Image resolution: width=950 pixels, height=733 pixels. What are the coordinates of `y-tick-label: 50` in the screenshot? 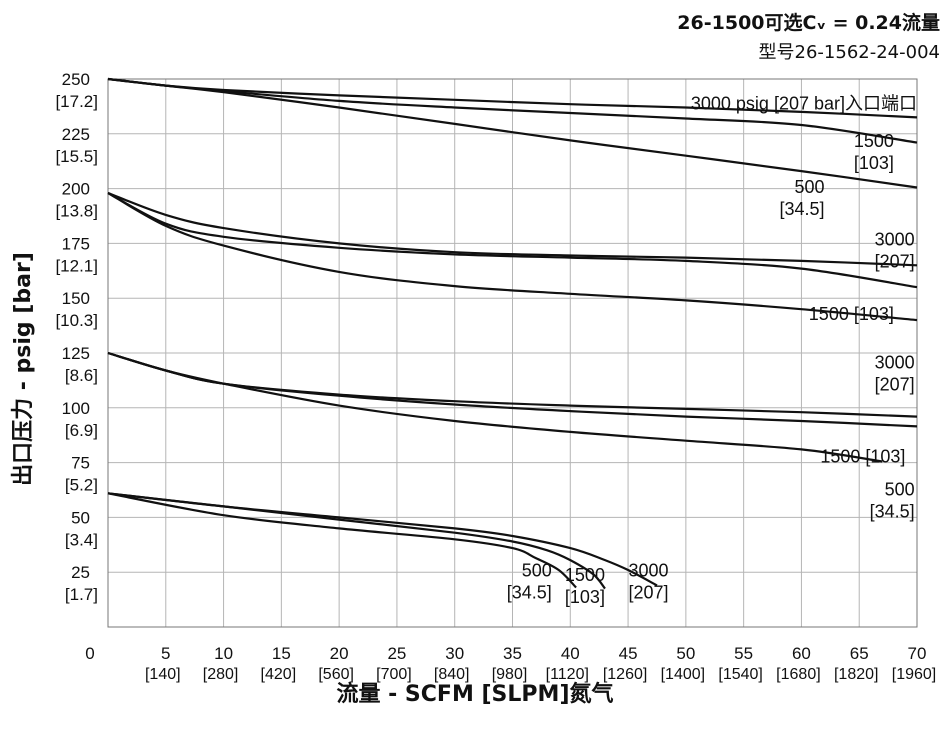 It's located at (80, 517).